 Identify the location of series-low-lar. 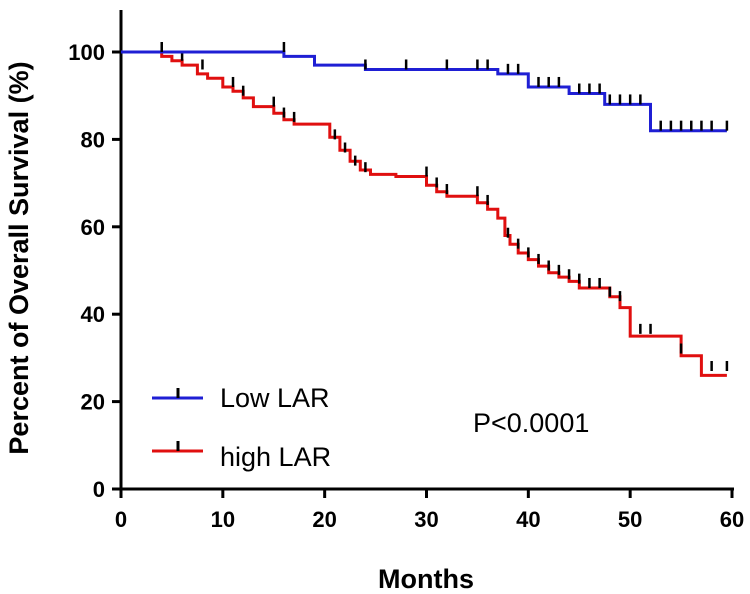
(425, 87).